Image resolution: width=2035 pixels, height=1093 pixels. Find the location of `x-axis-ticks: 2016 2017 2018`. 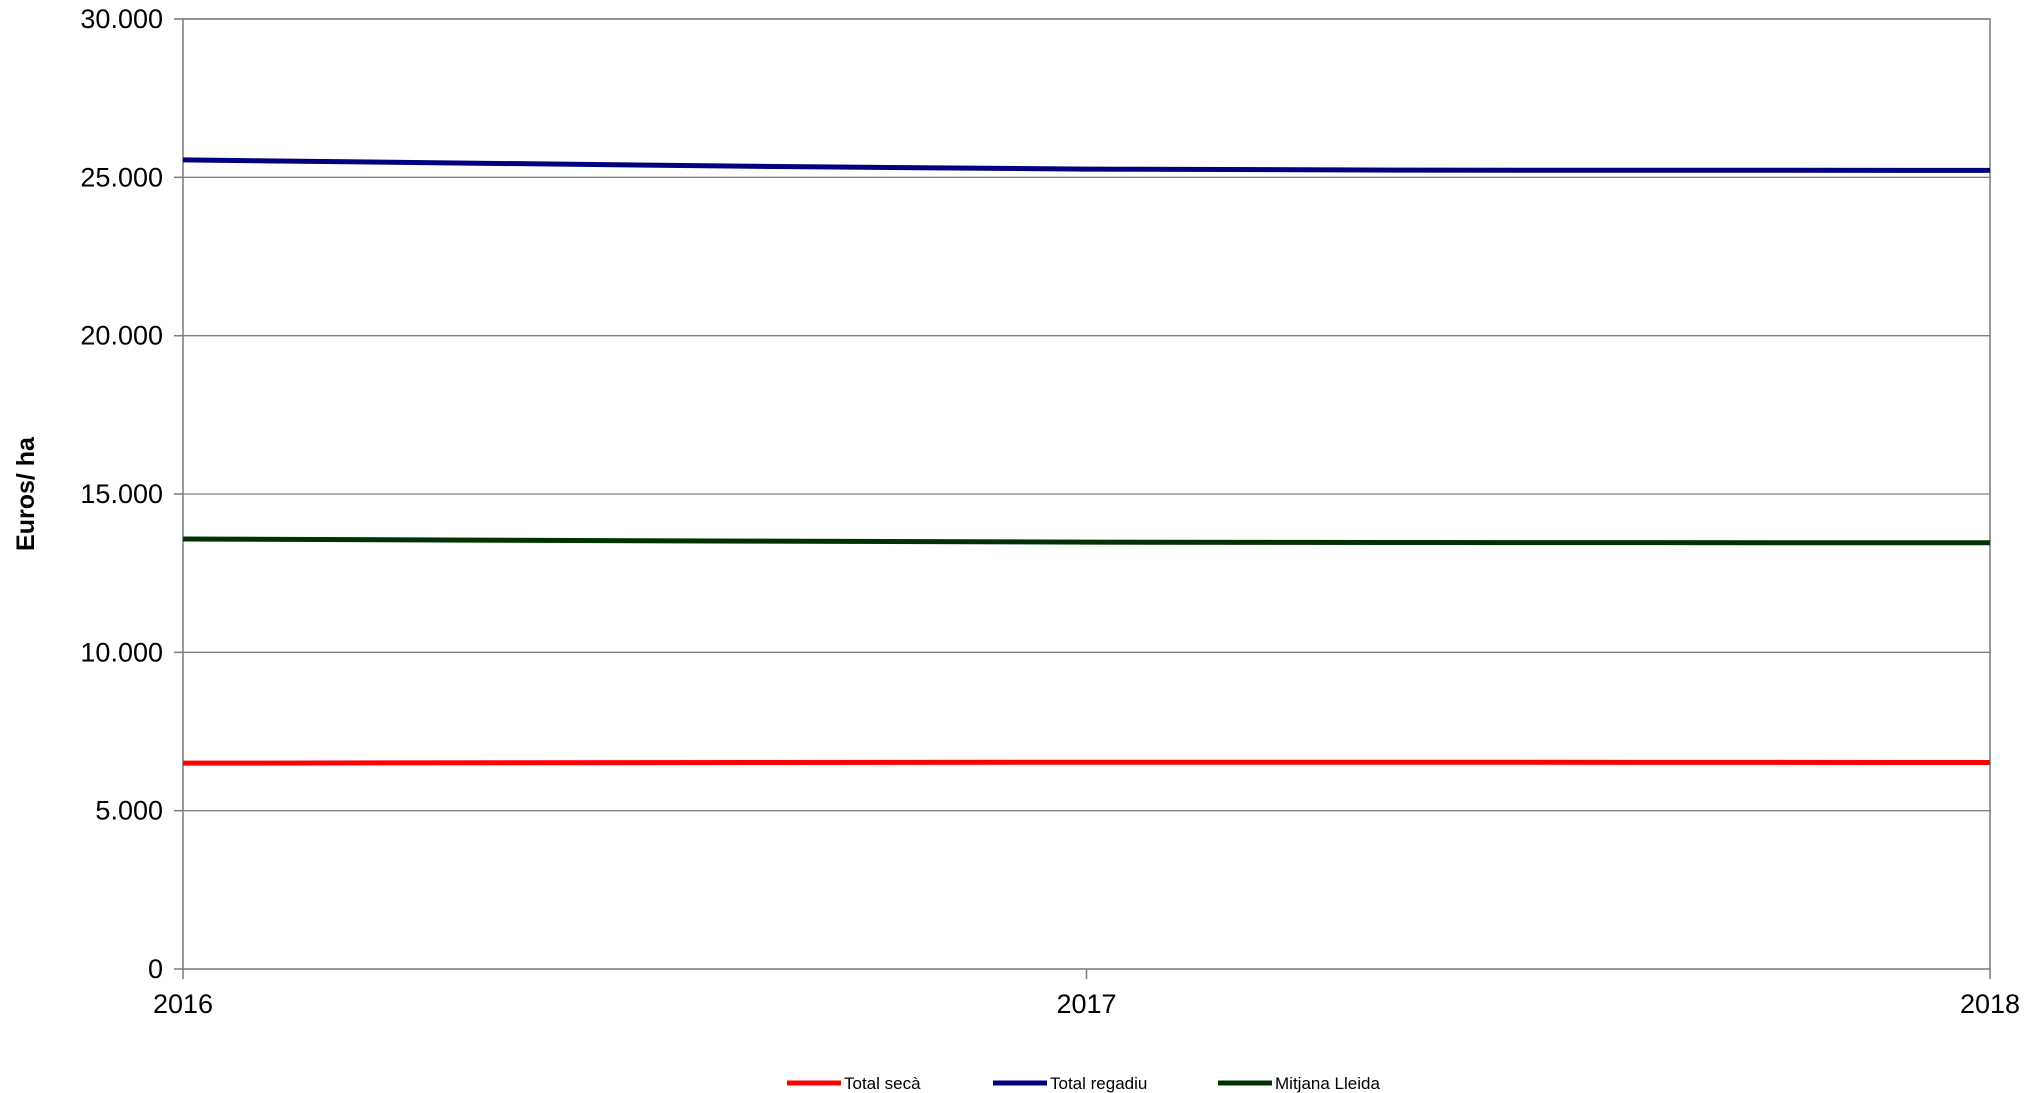

x-axis-ticks: 2016 2017 2018 is located at coordinates (1086, 994).